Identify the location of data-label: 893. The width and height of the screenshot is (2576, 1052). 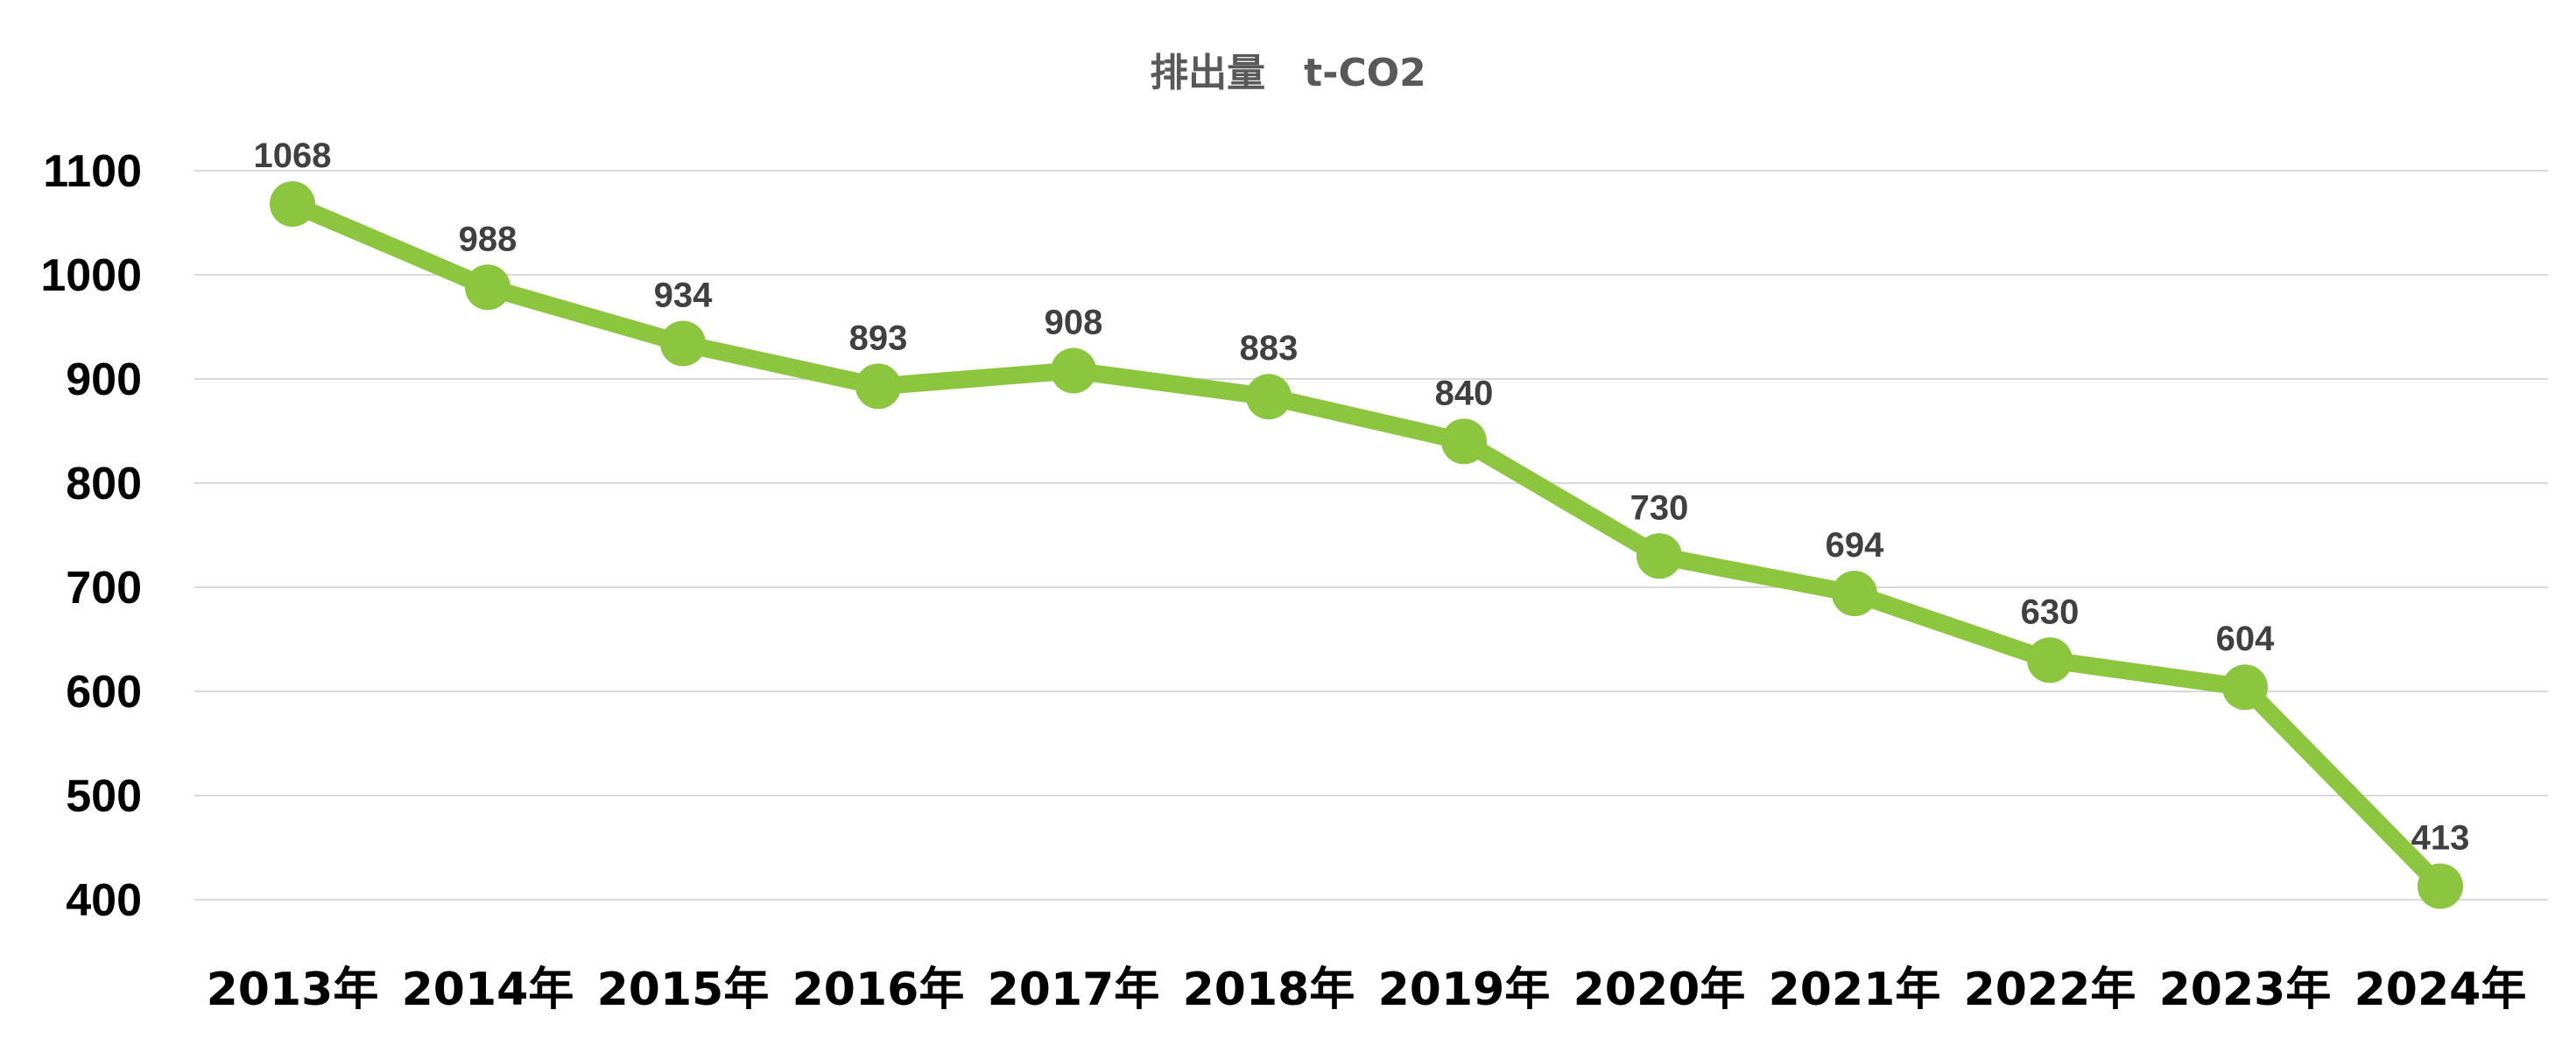
(878, 338).